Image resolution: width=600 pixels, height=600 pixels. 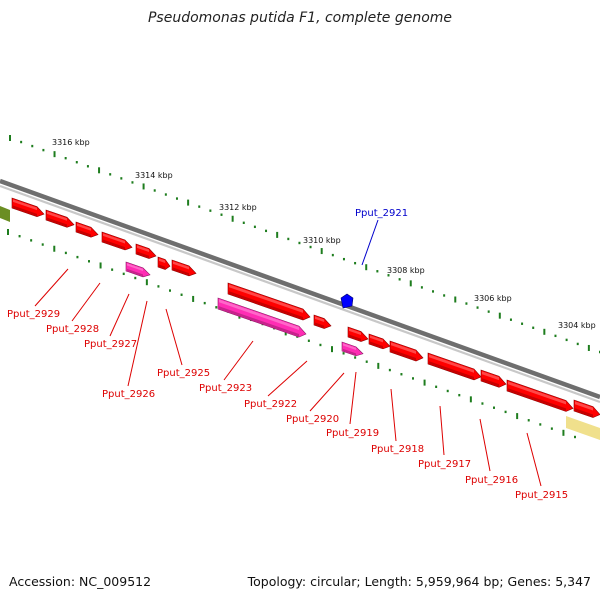 I want to click on kbp-label: 3306 kbp, so click(x=493, y=298).